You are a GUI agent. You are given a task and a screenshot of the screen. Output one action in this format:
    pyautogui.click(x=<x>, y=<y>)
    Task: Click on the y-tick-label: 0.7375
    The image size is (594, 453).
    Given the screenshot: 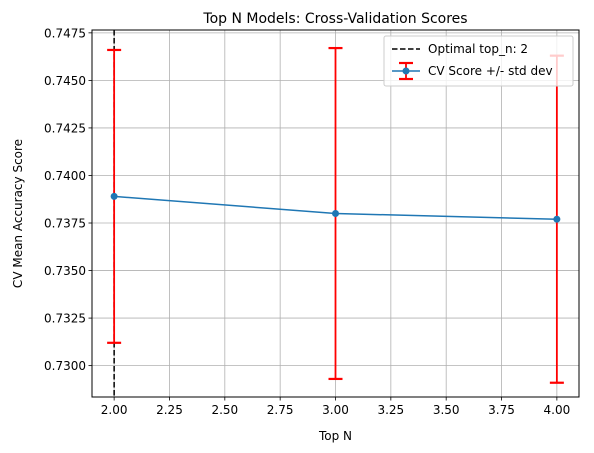 What is the action you would take?
    pyautogui.click(x=65, y=224)
    